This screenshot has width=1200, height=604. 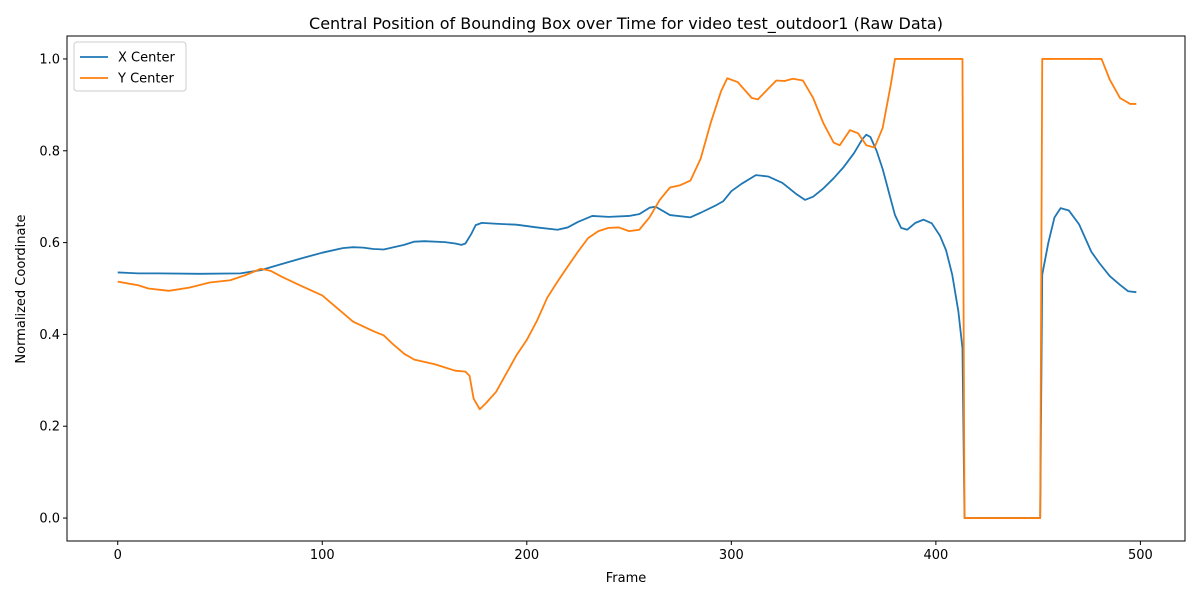 What do you see at coordinates (49, 151) in the screenshot?
I see `y-tick-label: 0.8` at bounding box center [49, 151].